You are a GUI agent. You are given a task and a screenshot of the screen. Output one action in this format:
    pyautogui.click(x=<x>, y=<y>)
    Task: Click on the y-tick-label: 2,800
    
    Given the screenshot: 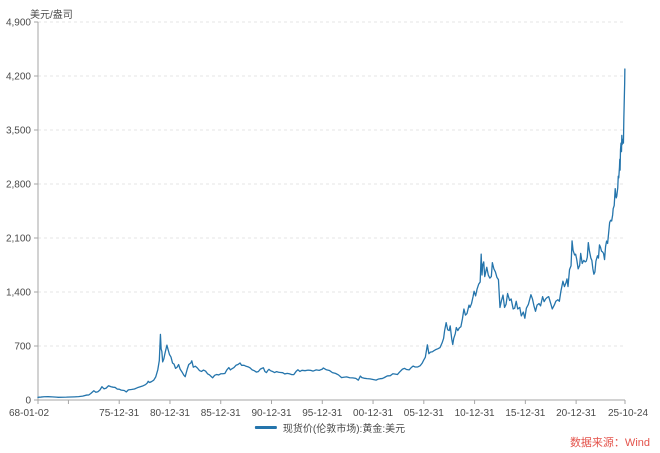 What is the action you would take?
    pyautogui.click(x=18, y=185)
    